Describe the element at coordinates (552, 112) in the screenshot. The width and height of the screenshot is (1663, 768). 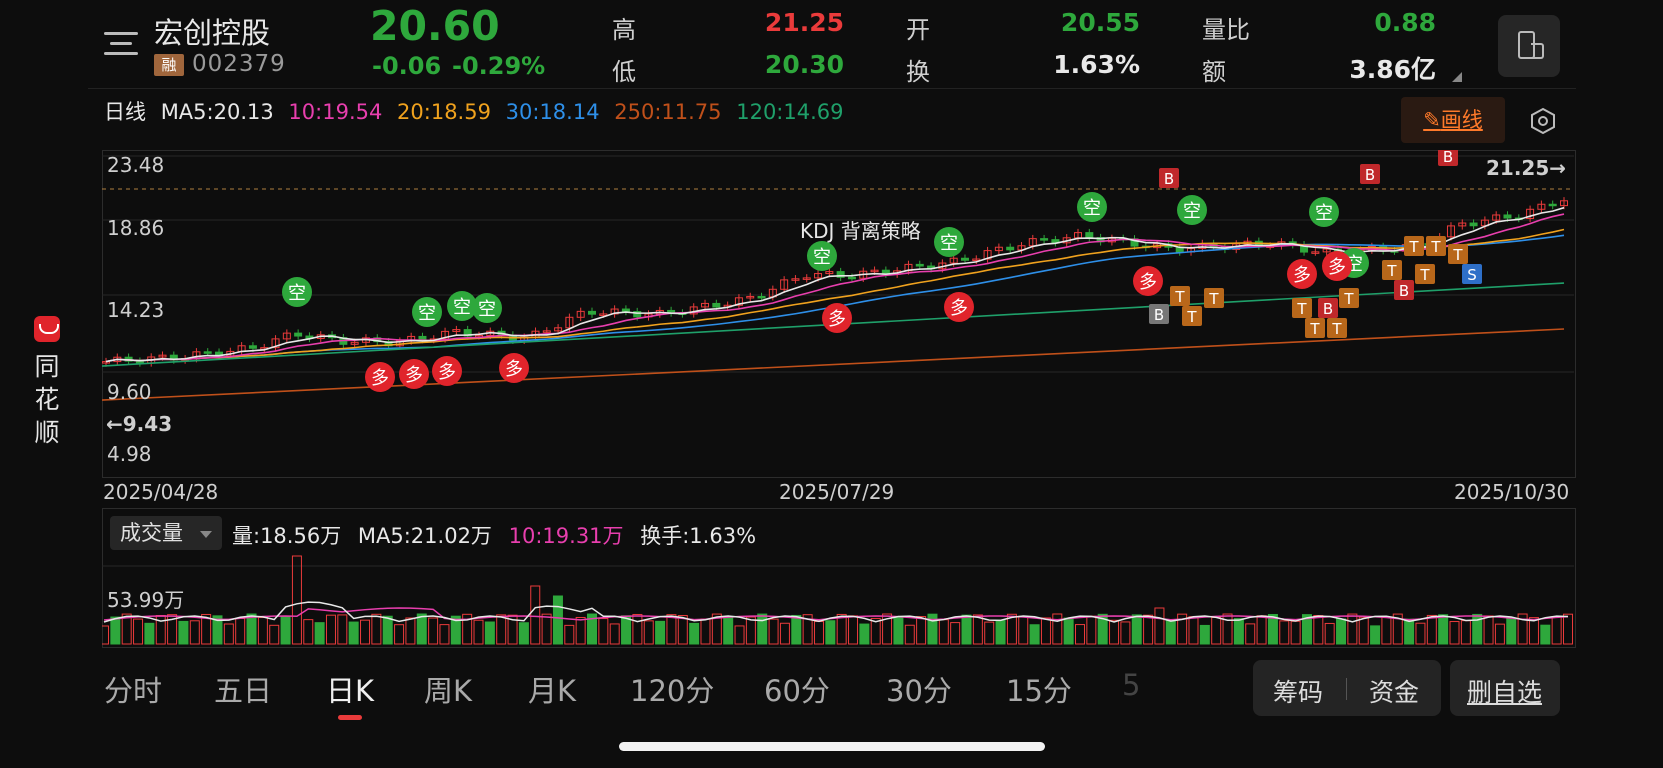
I see `ma30-value: 30:18.14` at that location.